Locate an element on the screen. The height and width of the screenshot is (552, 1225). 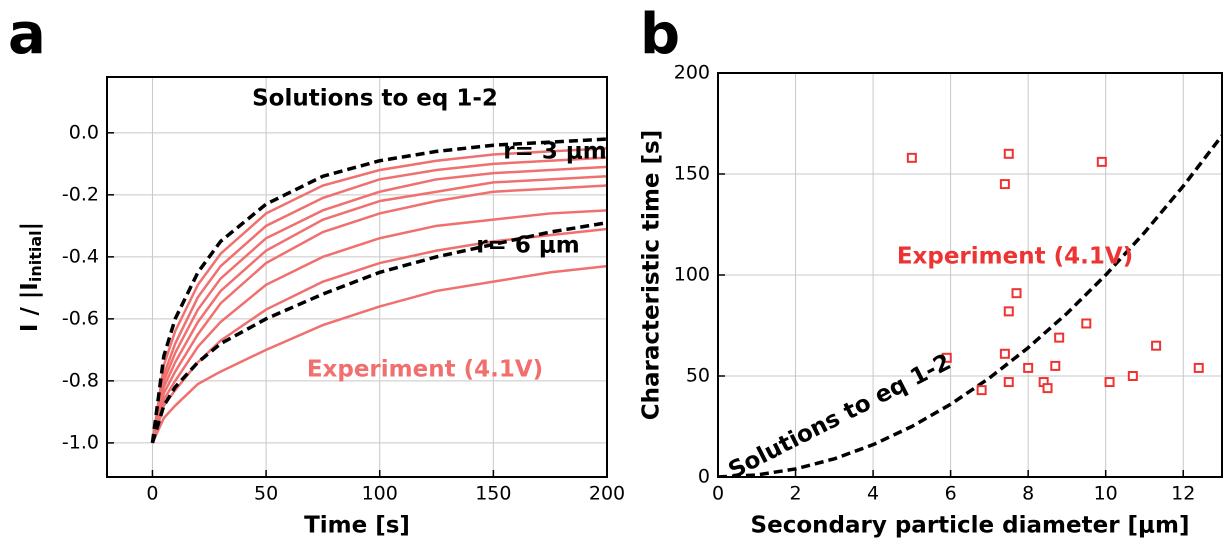
x-tick-label: 200 is located at coordinates (607, 494).